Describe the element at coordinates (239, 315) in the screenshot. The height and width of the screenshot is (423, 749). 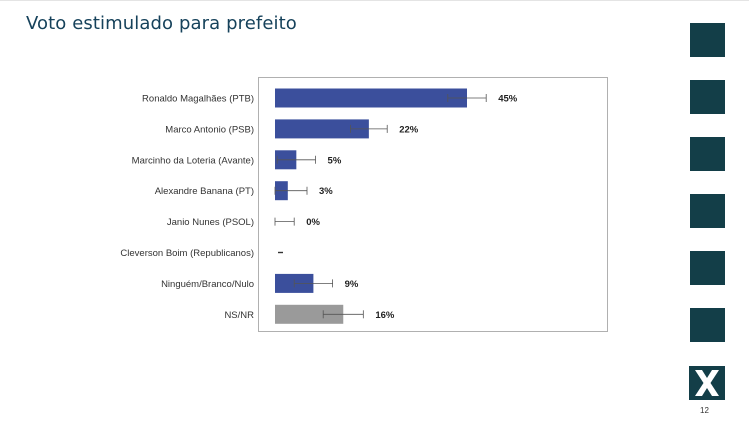
I see `category-label: NS/NR` at that location.